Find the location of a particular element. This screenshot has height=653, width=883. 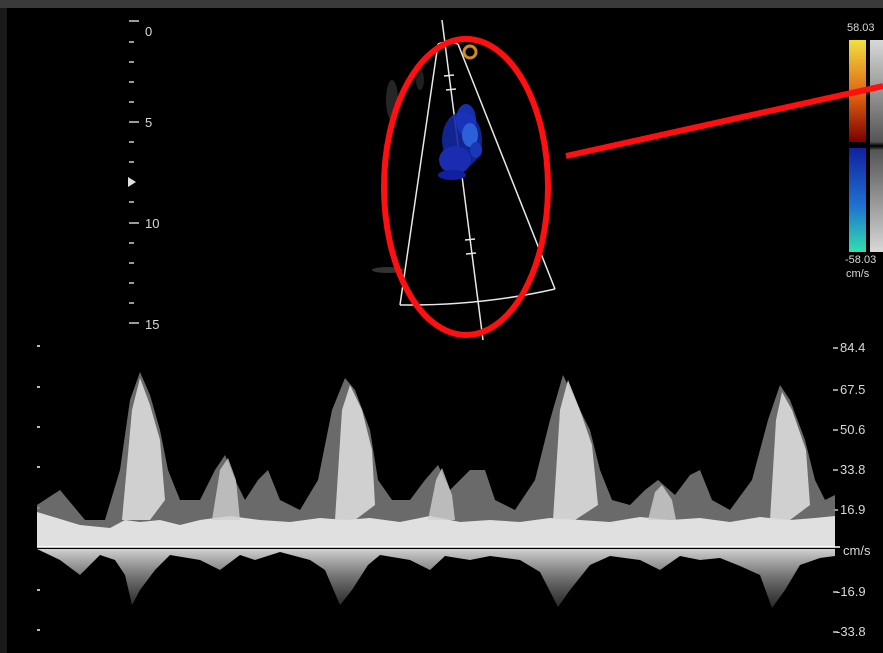

depth-label-5: 5 is located at coordinates (149, 122).